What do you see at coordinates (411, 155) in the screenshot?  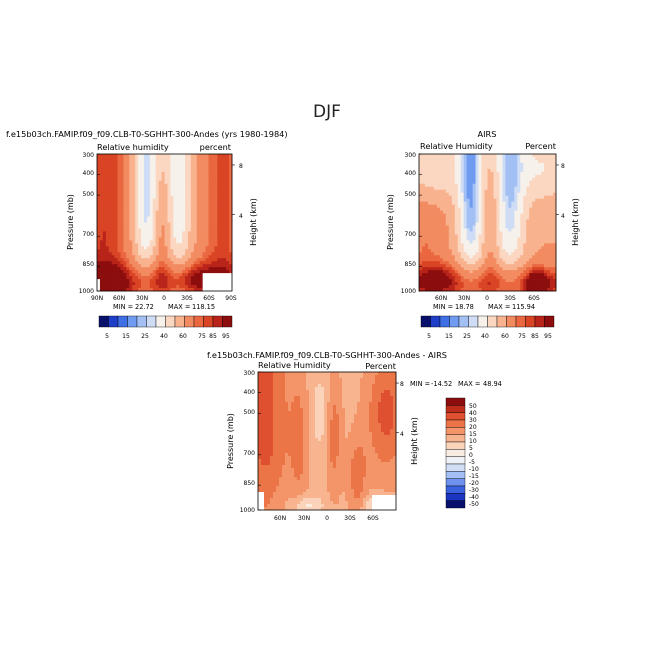 I see `obs-y-tick: 300` at bounding box center [411, 155].